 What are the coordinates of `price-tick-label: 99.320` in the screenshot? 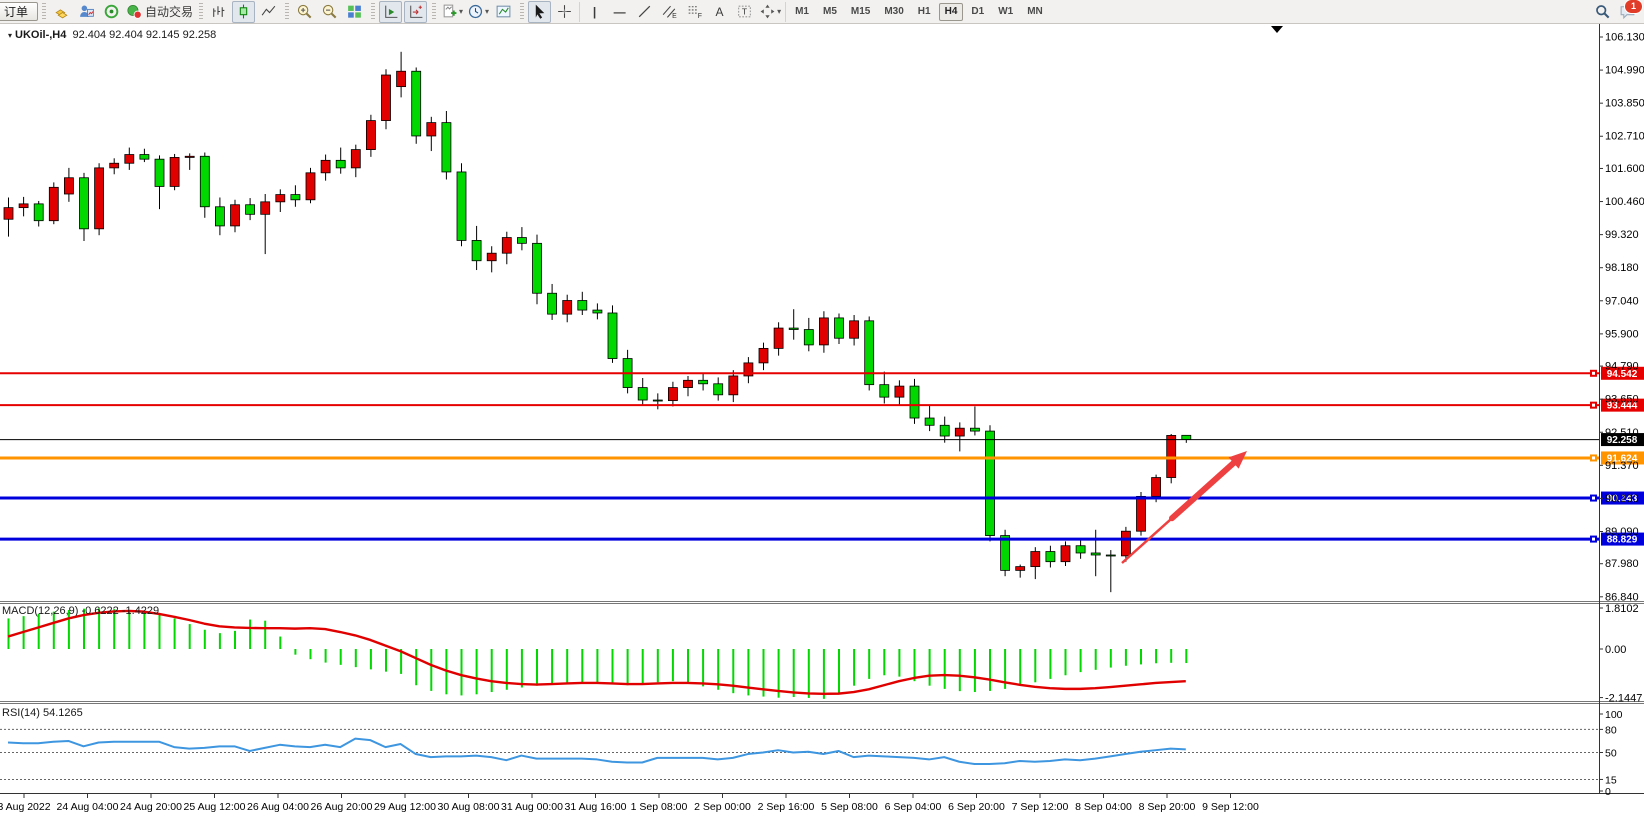 It's located at (1622, 235).